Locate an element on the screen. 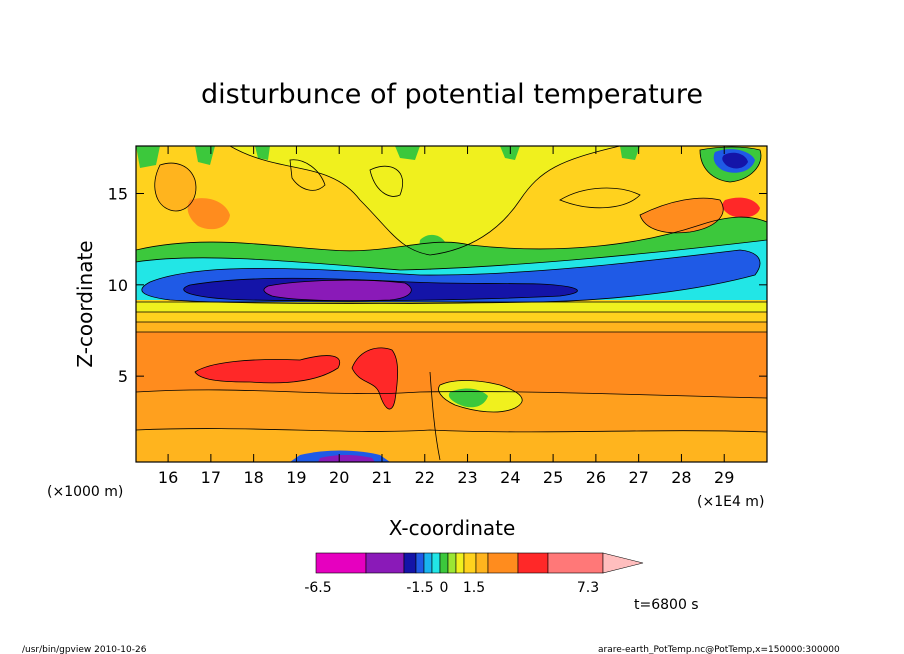 Image resolution: width=904 pixels, height=654 pixels. y-tick-label: 10 is located at coordinates (118, 285).